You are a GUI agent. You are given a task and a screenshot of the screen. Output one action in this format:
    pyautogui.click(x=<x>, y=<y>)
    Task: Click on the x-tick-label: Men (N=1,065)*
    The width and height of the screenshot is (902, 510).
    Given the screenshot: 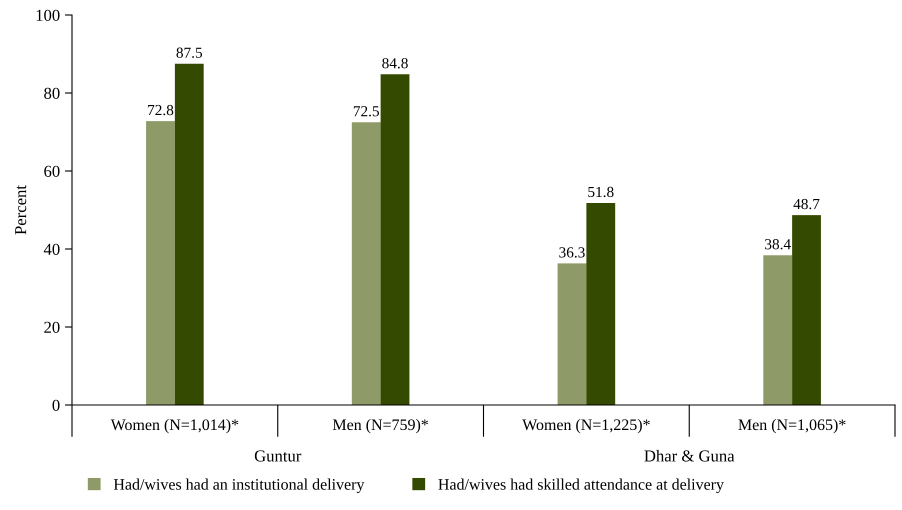 What is the action you would take?
    pyautogui.click(x=792, y=426)
    